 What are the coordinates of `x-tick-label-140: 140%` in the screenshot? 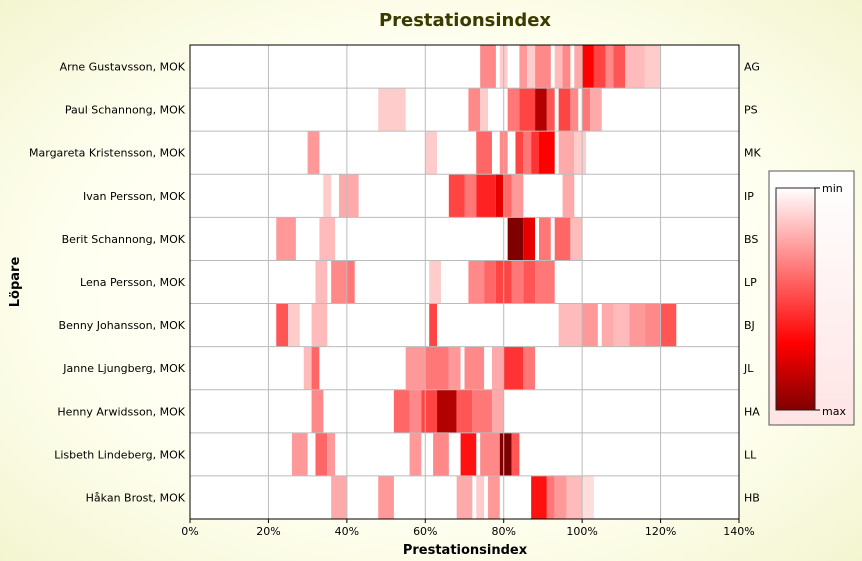 It's located at (738, 531).